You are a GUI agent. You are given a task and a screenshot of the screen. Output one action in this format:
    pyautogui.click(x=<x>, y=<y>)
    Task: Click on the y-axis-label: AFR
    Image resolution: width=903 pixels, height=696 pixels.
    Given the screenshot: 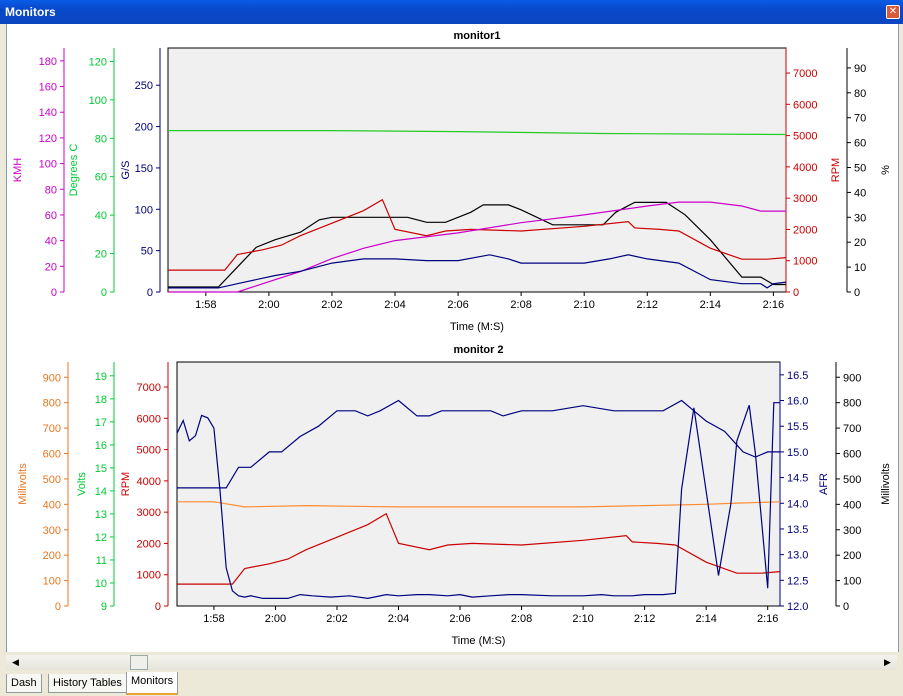 What is the action you would take?
    pyautogui.click(x=824, y=484)
    